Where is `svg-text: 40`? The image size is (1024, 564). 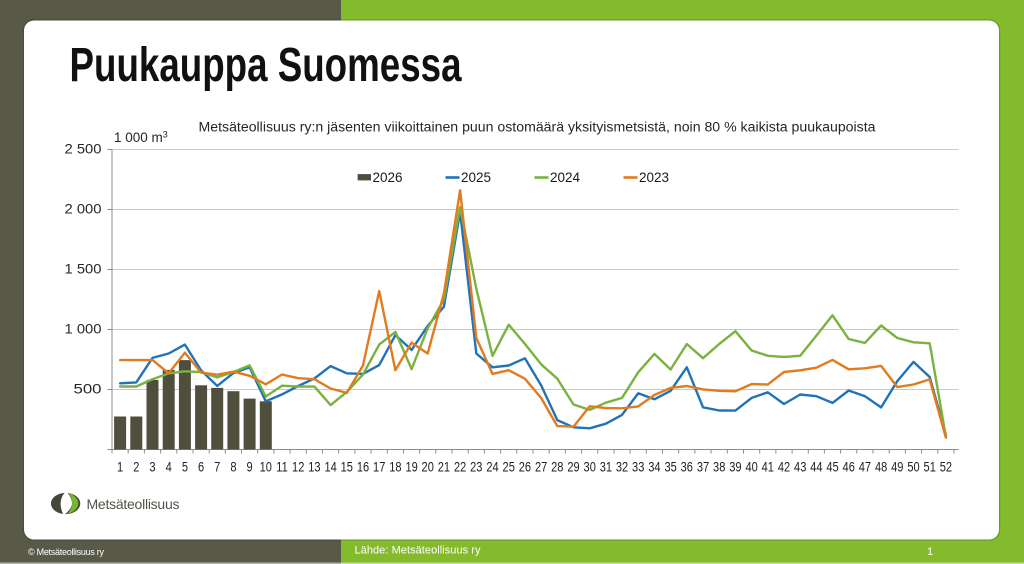
svg-text: 40 is located at coordinates (751, 467).